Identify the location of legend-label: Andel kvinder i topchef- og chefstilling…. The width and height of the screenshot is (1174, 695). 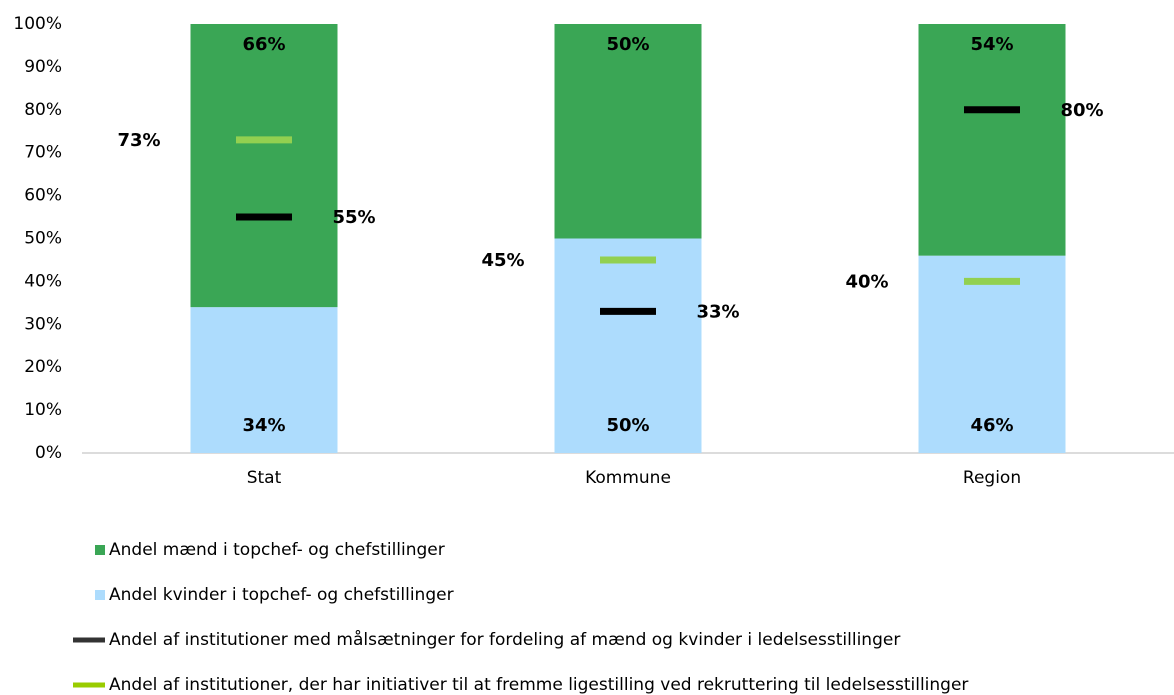
(281, 595).